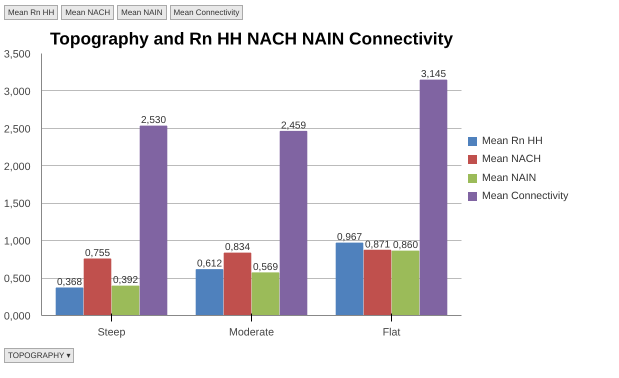 This screenshot has width=619, height=378. Describe the element at coordinates (252, 38) in the screenshot. I see `chart-title: Topography and Rn HH NACH NAIN Connectivity` at that location.